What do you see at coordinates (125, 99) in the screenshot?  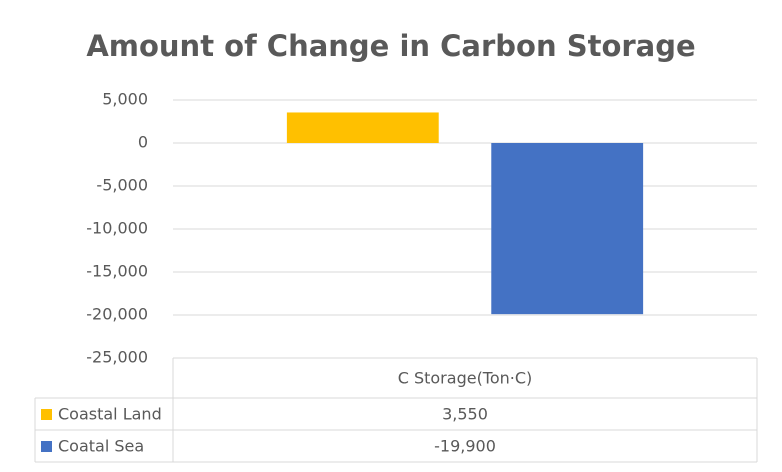 I see `y-tick-label: 5,000` at bounding box center [125, 99].